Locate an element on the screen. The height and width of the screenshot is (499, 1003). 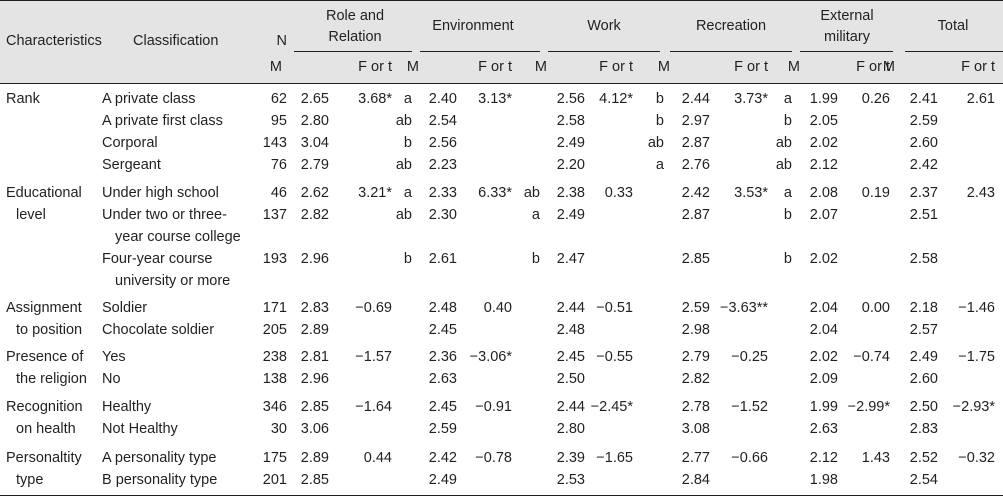
row-classification-line2: university or more is located at coordinates (173, 281).